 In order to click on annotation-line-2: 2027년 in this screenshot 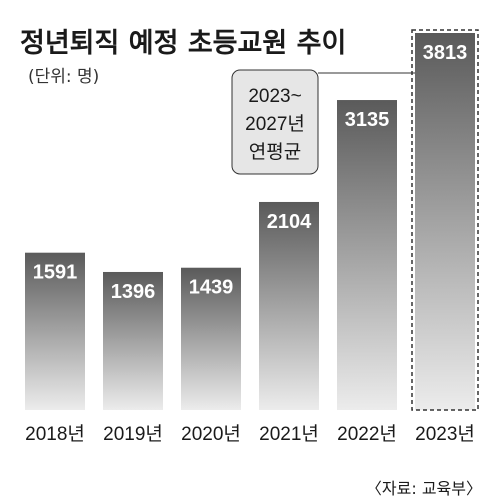, I will do `click(275, 124)`.